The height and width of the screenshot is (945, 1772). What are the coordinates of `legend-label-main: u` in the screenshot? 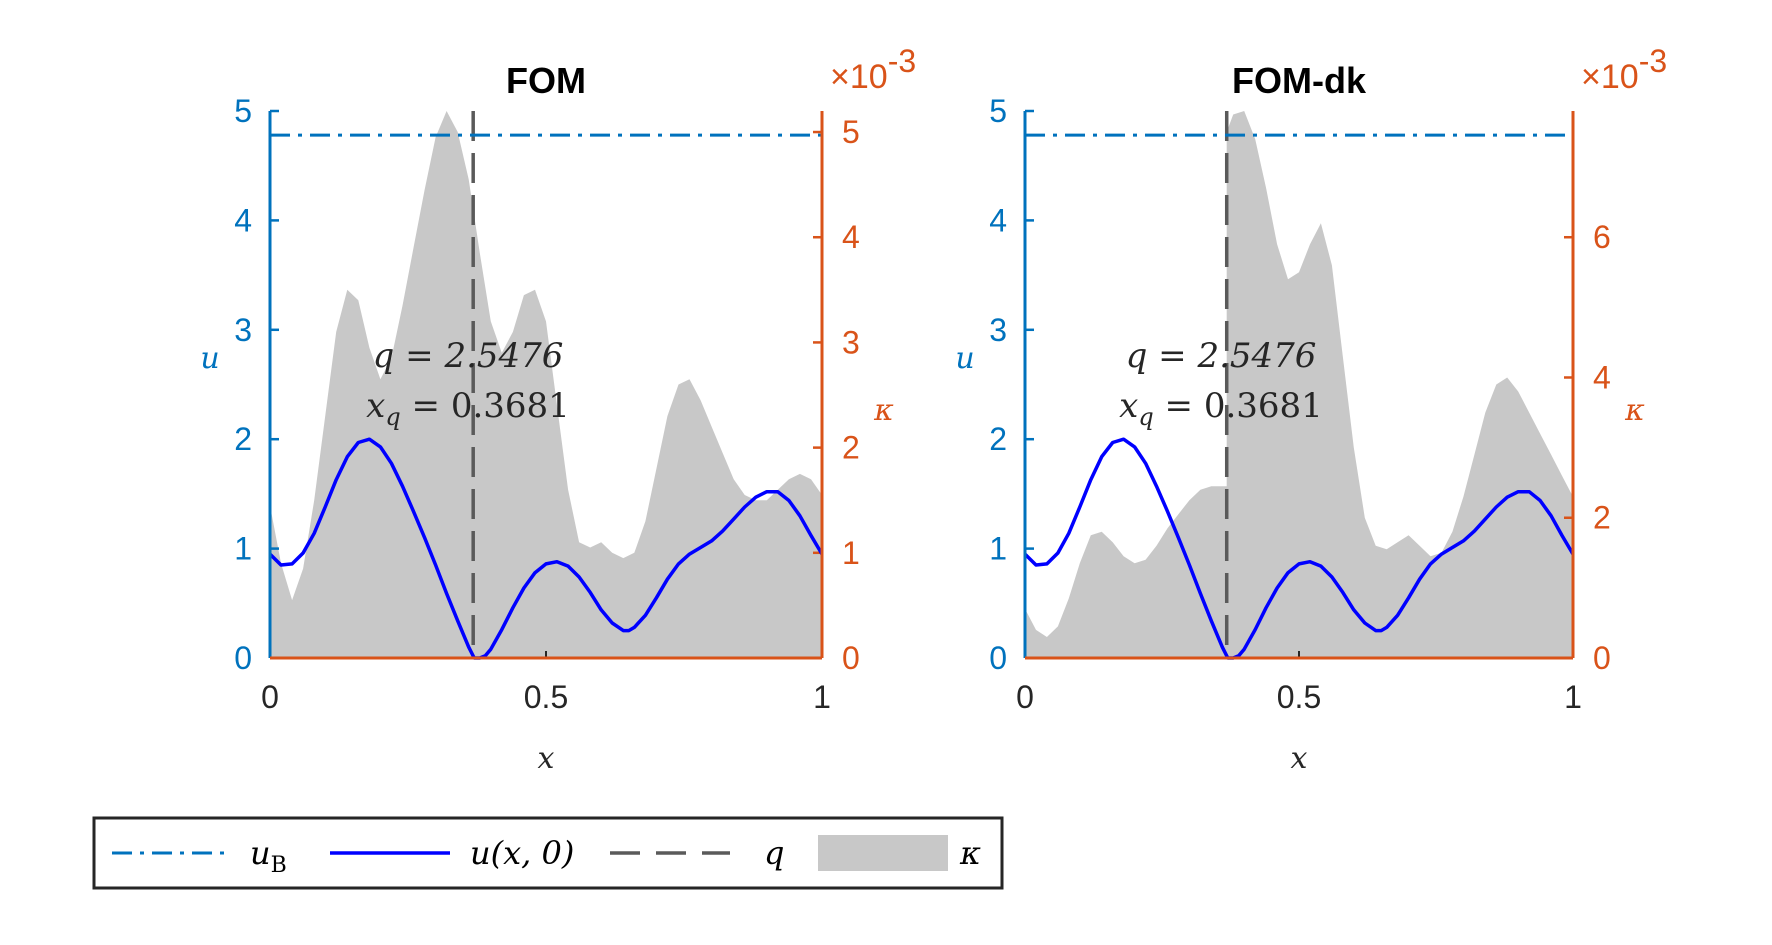 It's located at (260, 853).